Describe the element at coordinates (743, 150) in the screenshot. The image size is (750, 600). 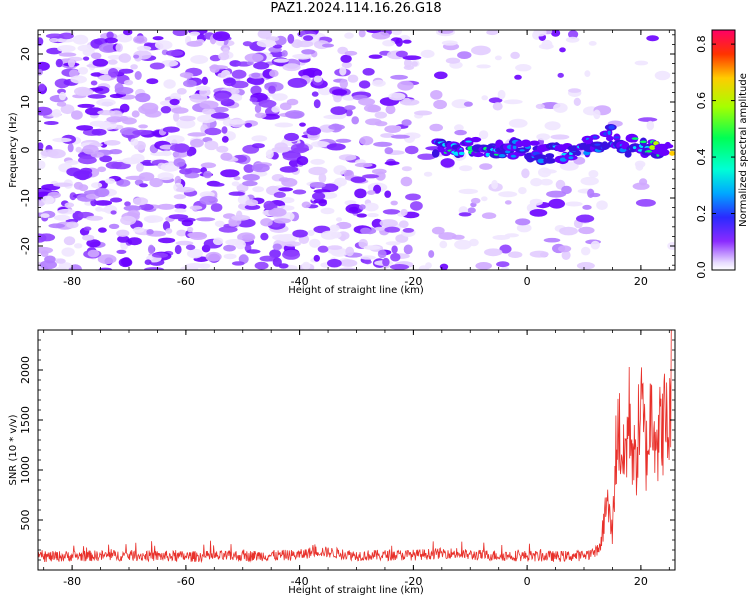
I see `colorbar-label: Normalized spectral amplitude` at that location.